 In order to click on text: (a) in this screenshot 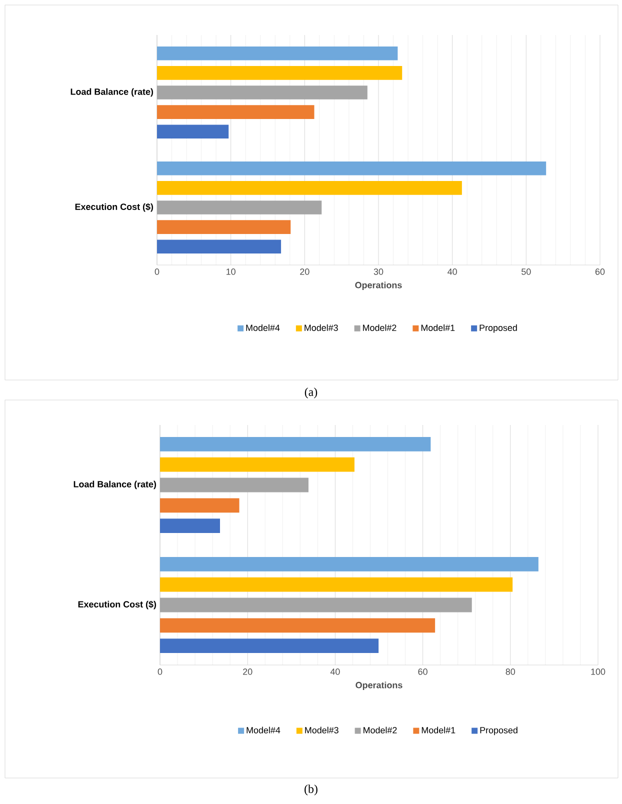, I will do `click(311, 393)`.